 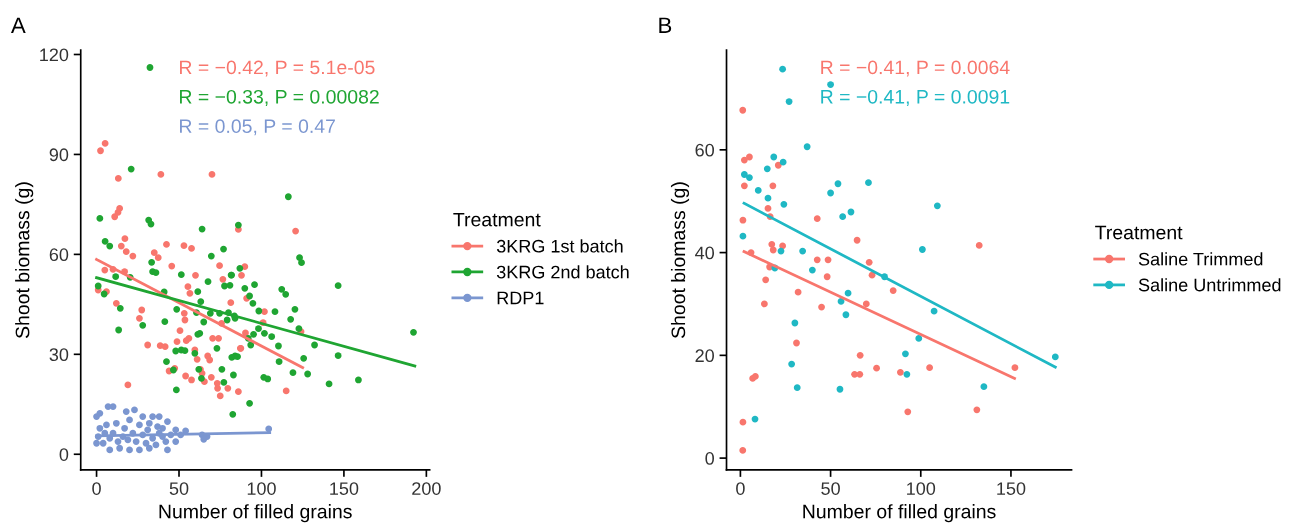 I want to click on legend-label: RDP1, so click(x=520, y=298).